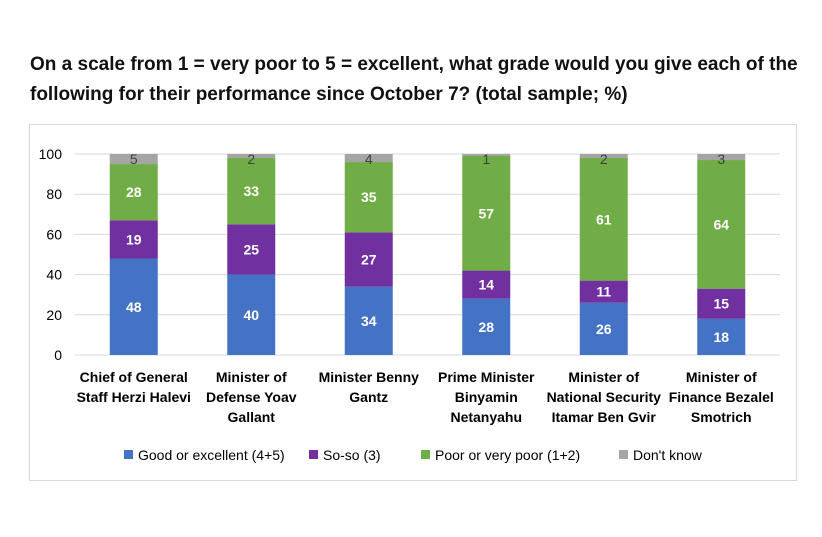 Image resolution: width=822 pixels, height=537 pixels. I want to click on data-label: 5, so click(134, 159).